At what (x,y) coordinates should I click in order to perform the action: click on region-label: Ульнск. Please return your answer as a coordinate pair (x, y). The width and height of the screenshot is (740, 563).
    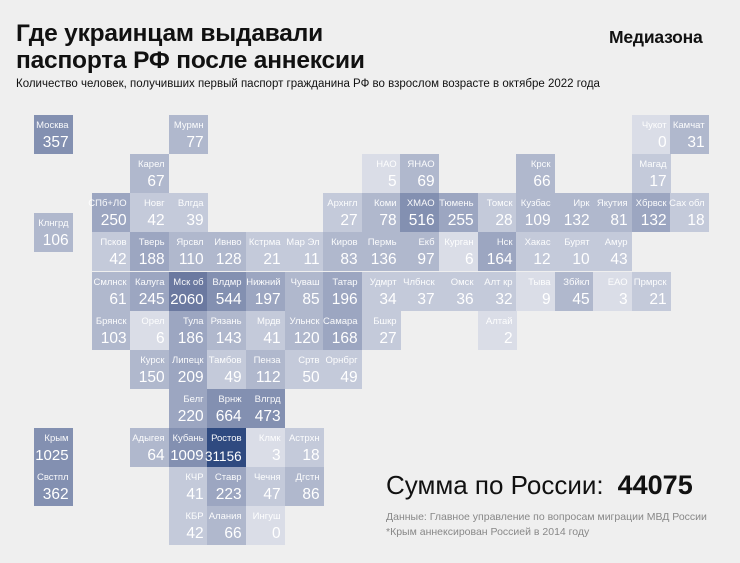
    Looking at the image, I should click on (304, 321).